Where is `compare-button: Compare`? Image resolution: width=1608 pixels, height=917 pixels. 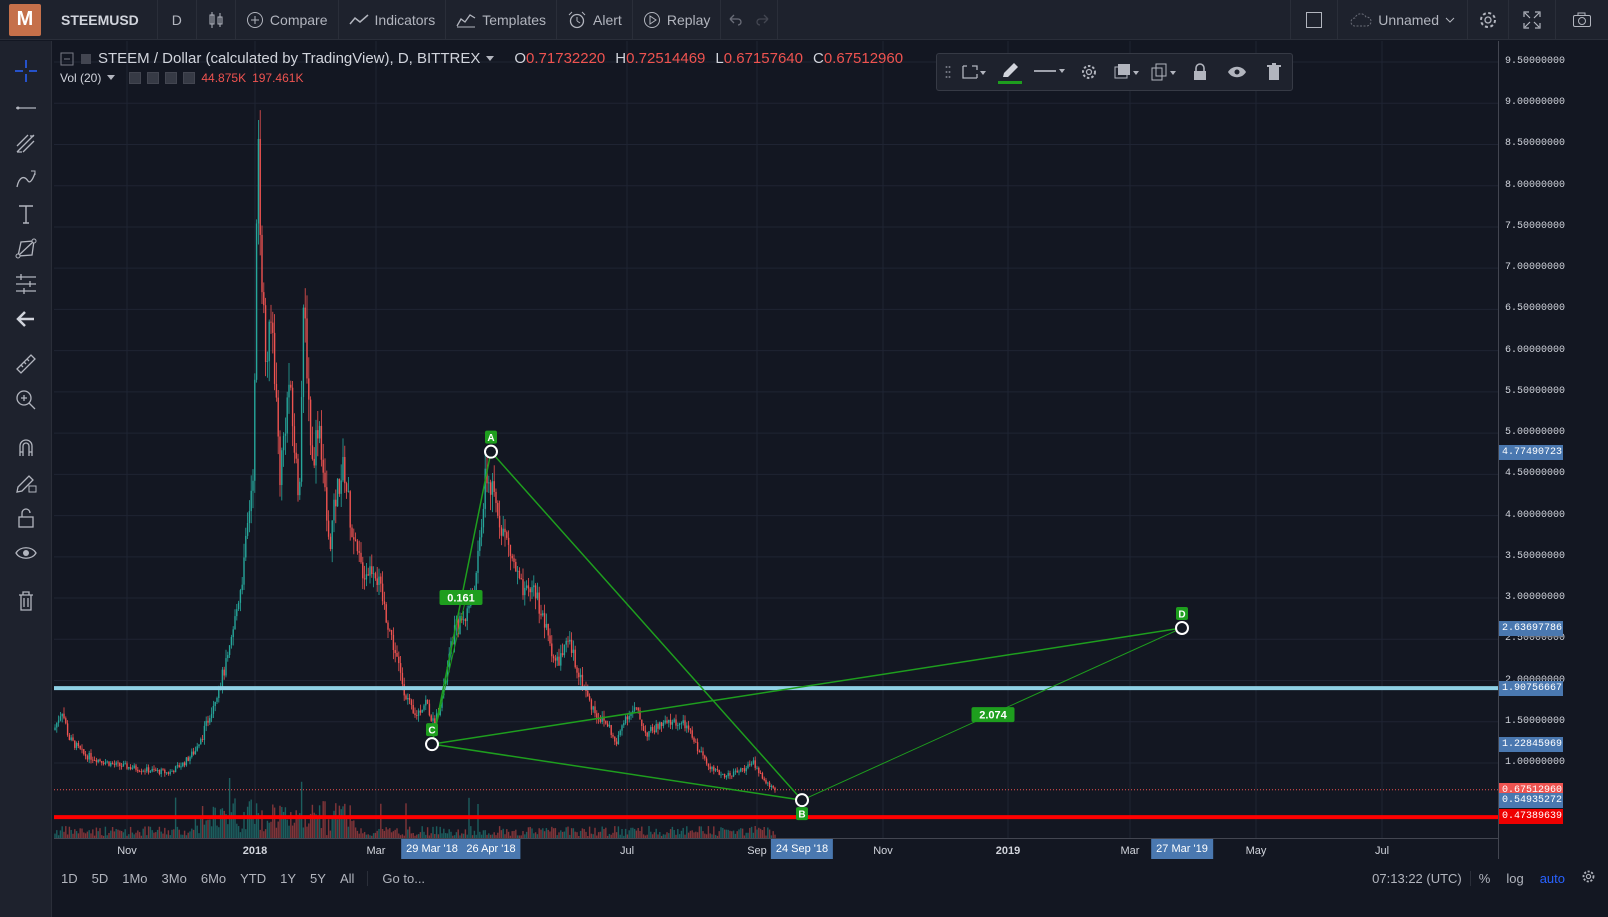
compare-button: Compare is located at coordinates (287, 20).